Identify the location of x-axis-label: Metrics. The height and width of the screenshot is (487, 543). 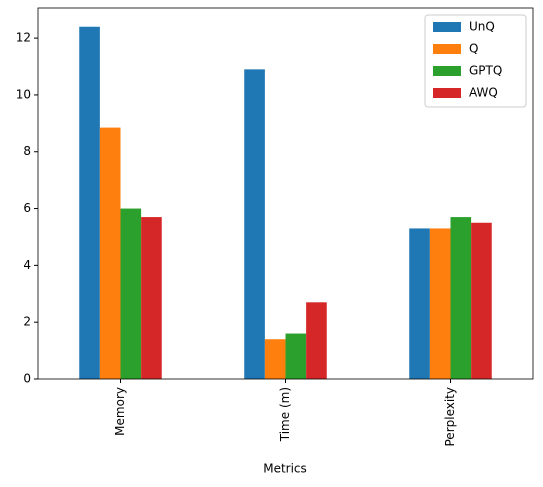
(285, 469).